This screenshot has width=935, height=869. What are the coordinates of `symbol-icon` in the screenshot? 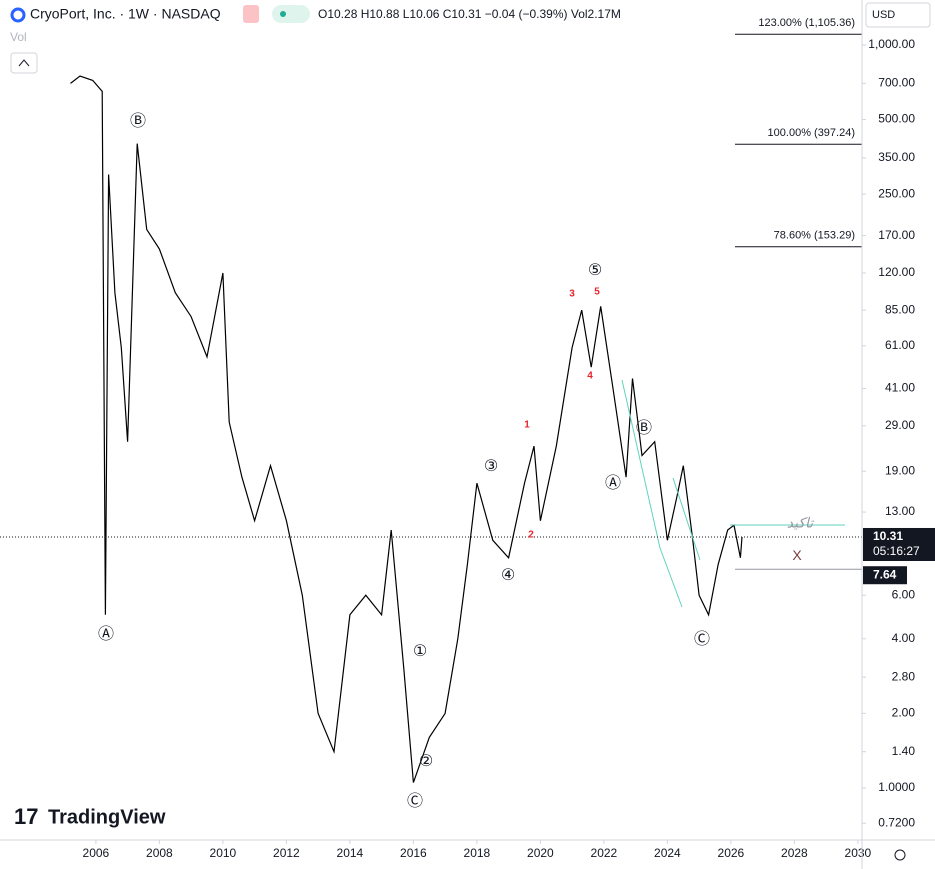 It's located at (18, 15).